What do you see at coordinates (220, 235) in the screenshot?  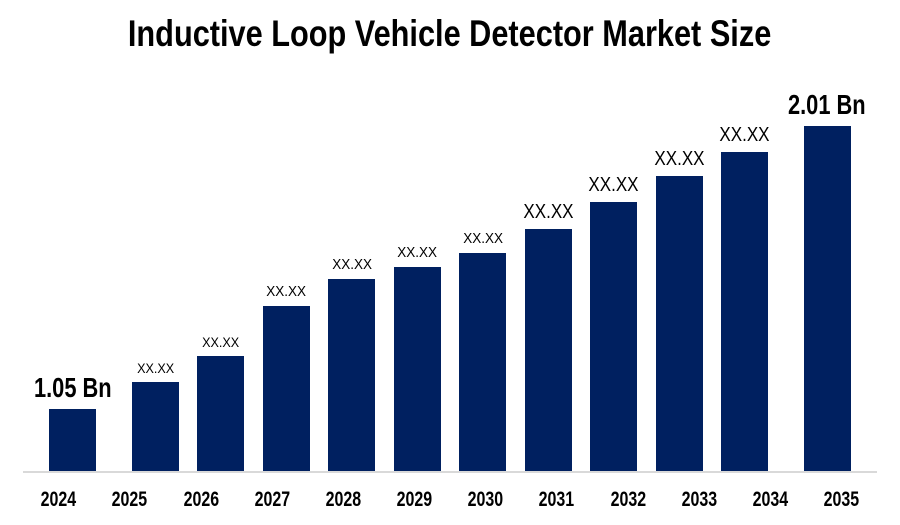 I see `bar-column-2026: XX.XX` at bounding box center [220, 235].